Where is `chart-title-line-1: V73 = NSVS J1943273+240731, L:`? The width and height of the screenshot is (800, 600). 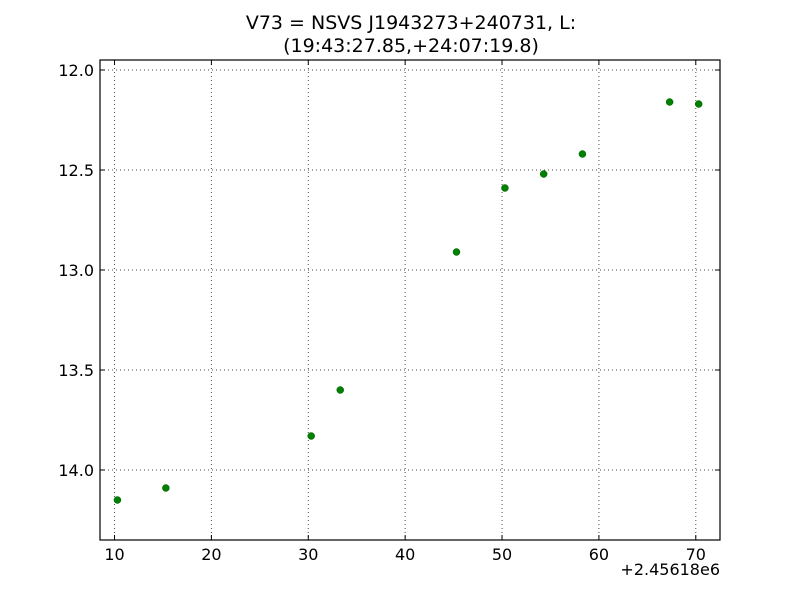
chart-title-line-1: V73 = NSVS J1943273+240731, L: is located at coordinates (411, 23).